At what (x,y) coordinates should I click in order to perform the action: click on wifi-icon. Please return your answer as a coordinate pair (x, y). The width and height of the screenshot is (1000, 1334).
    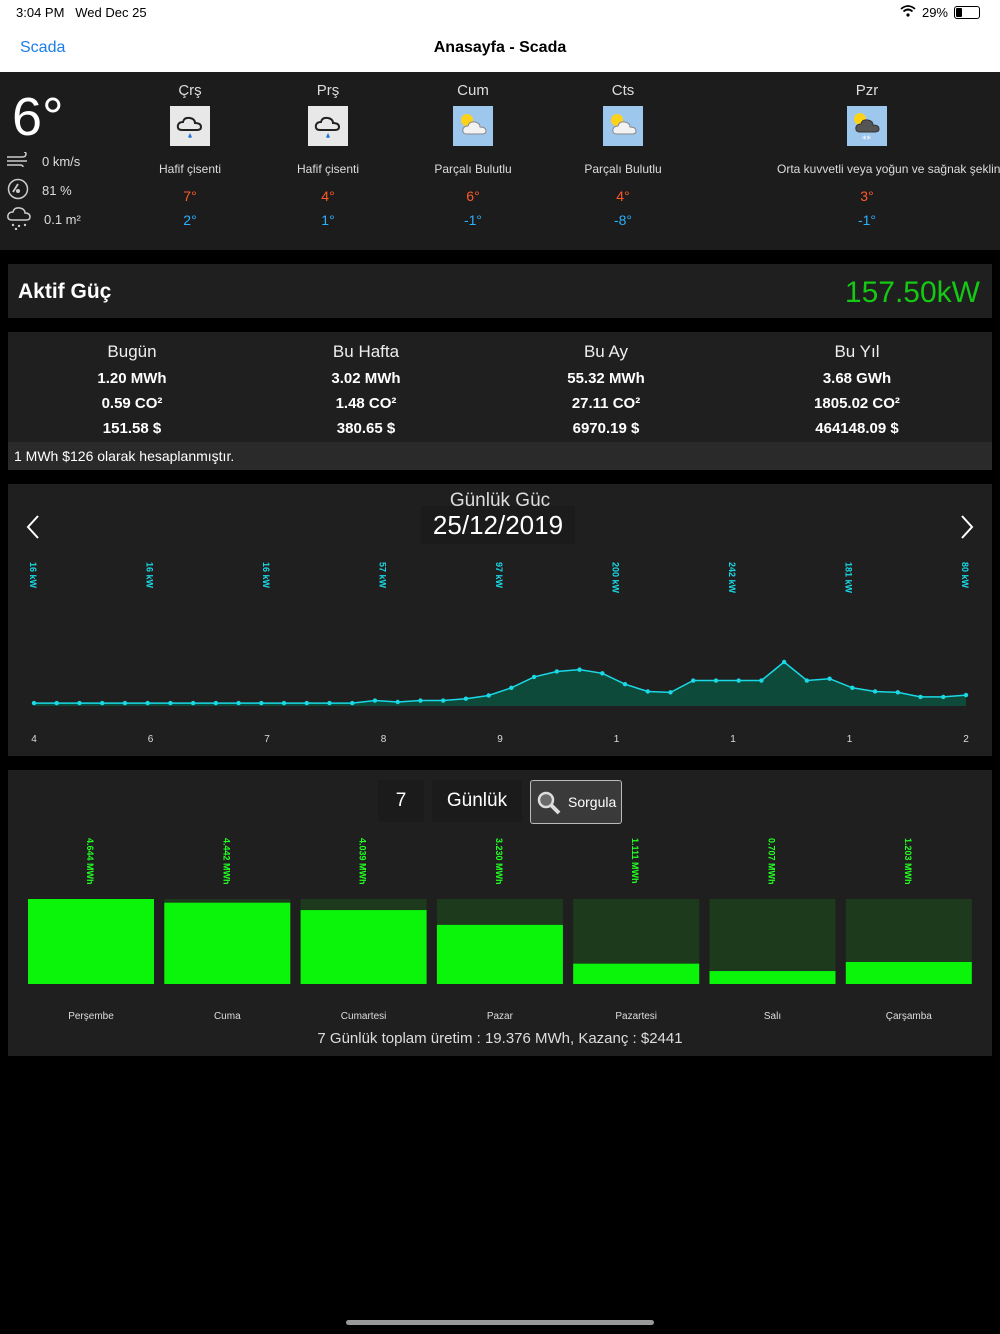
    Looking at the image, I should click on (908, 12).